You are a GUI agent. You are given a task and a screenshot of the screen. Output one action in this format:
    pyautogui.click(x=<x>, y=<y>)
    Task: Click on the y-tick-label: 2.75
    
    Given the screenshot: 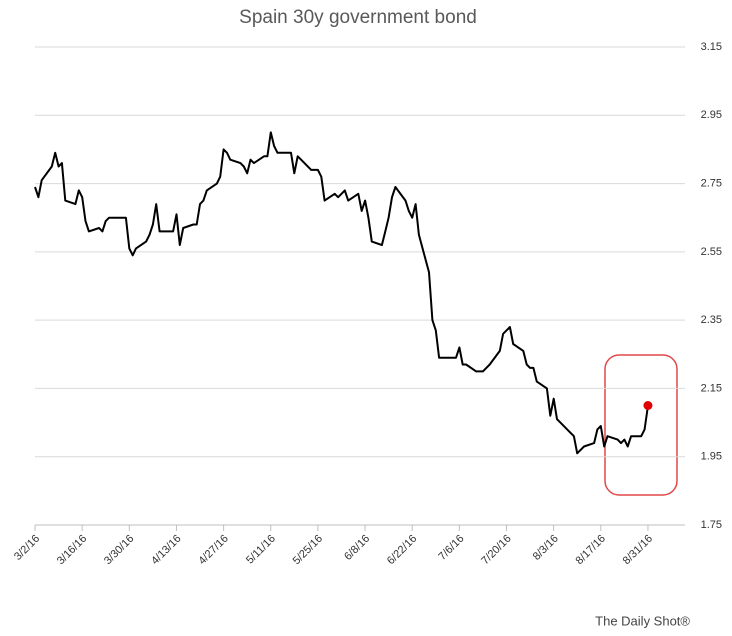 What is the action you would take?
    pyautogui.click(x=711, y=183)
    